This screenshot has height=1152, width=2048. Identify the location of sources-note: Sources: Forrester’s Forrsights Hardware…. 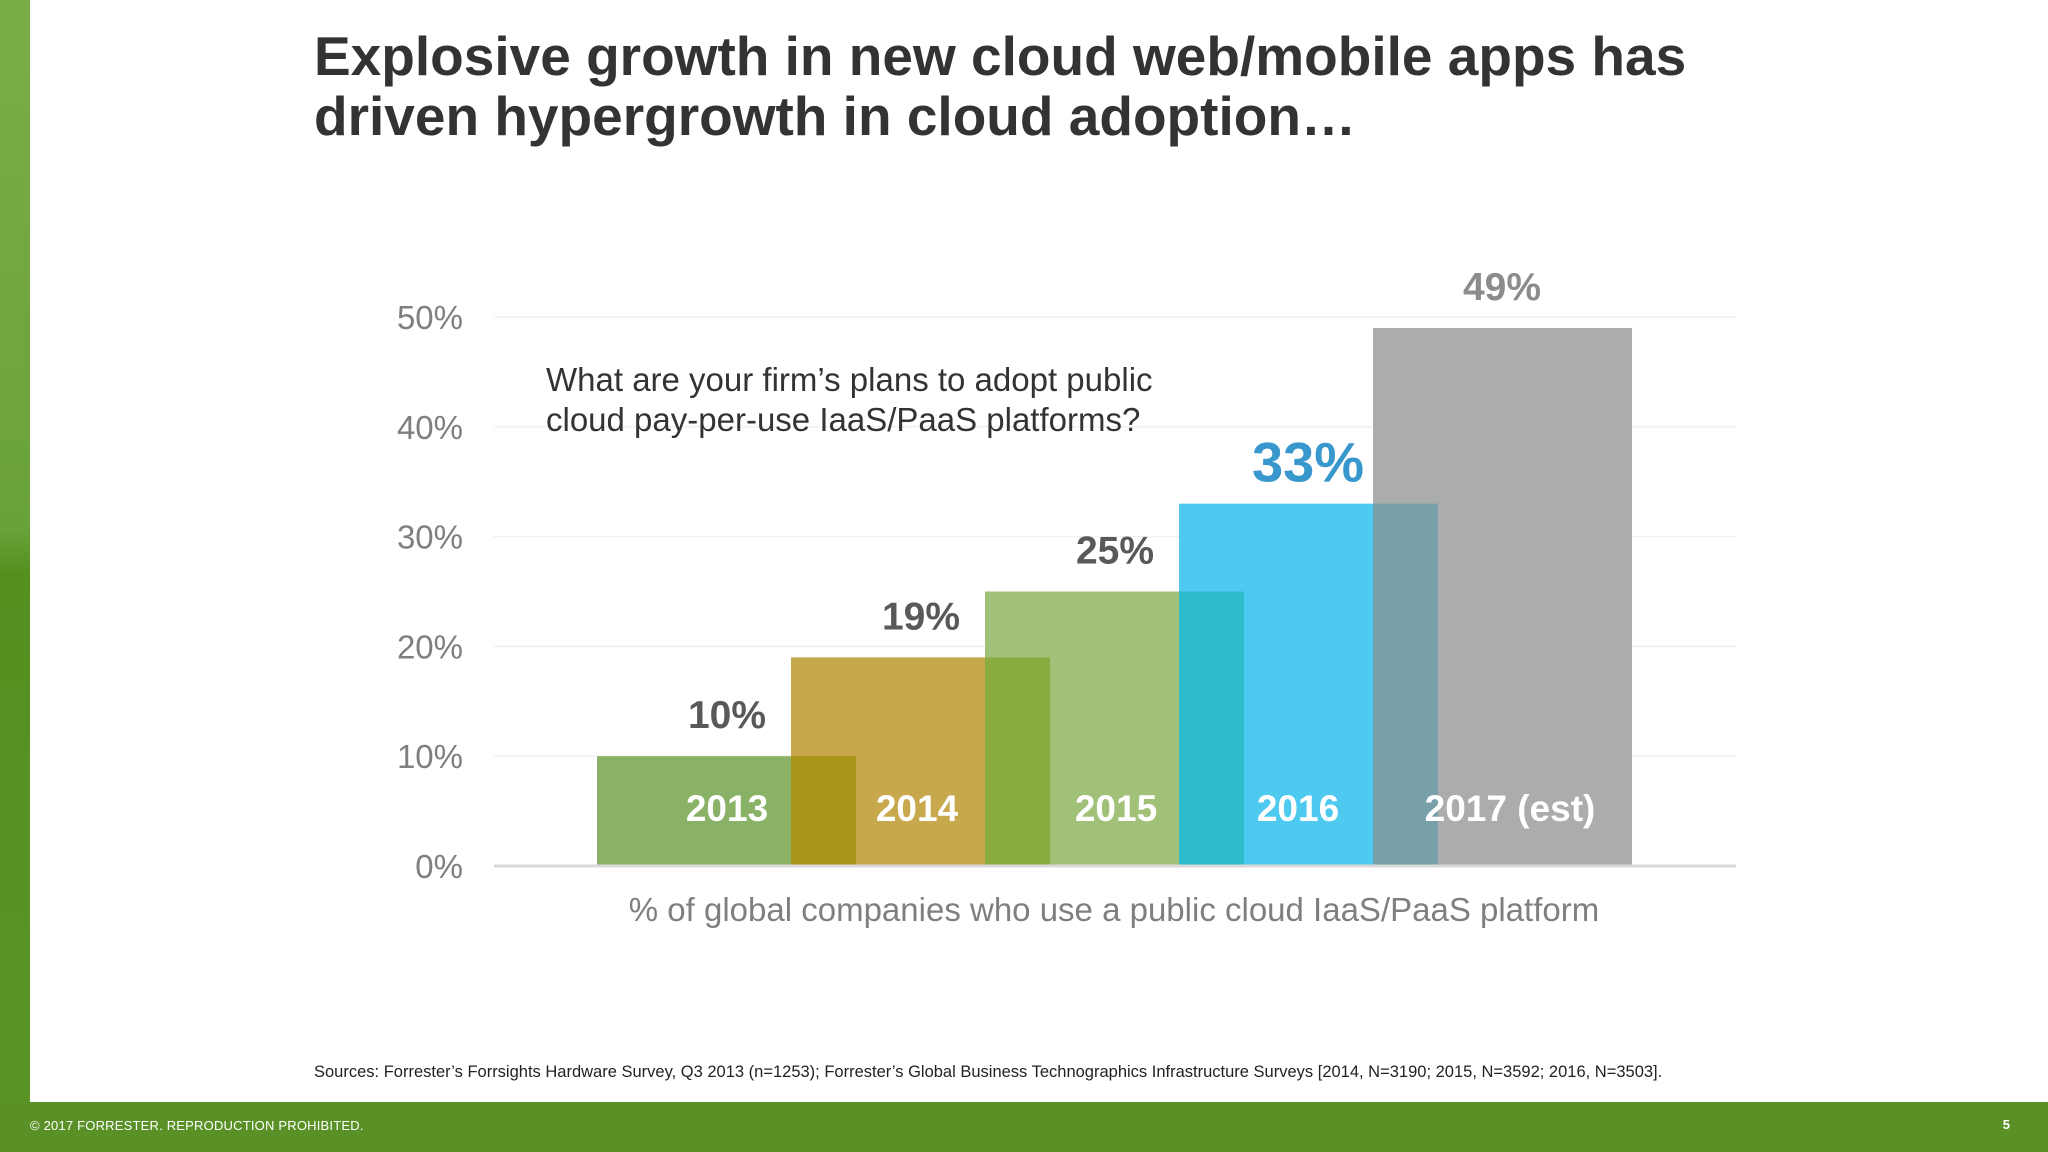
(988, 1072).